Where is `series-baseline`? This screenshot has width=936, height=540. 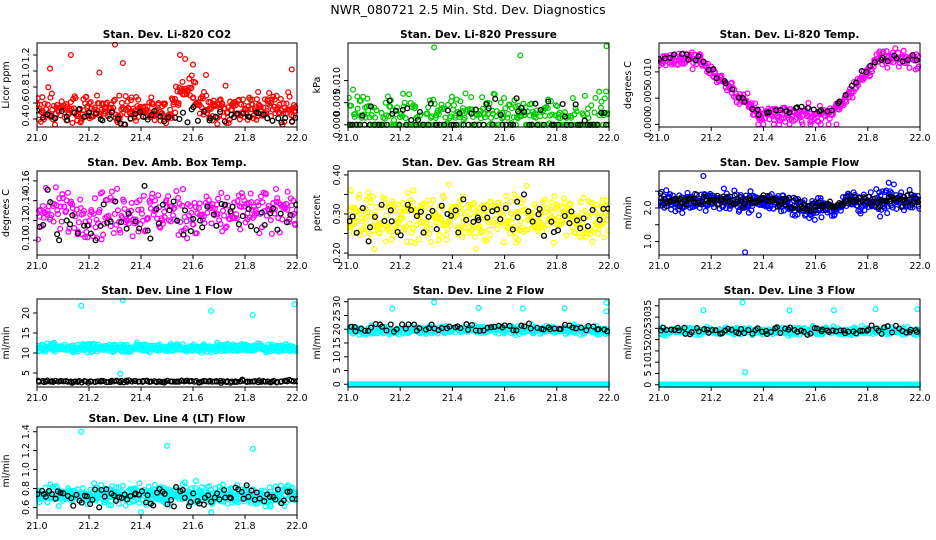
series-baseline is located at coordinates (789, 384).